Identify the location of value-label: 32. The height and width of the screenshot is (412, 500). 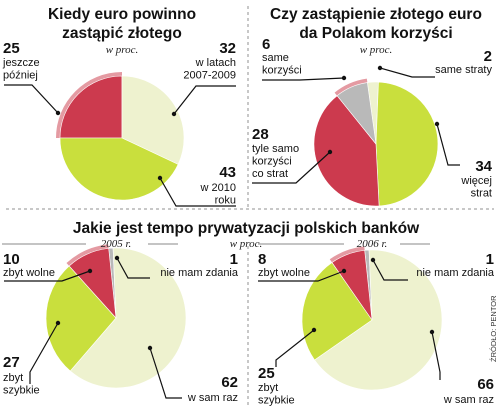
(227, 48).